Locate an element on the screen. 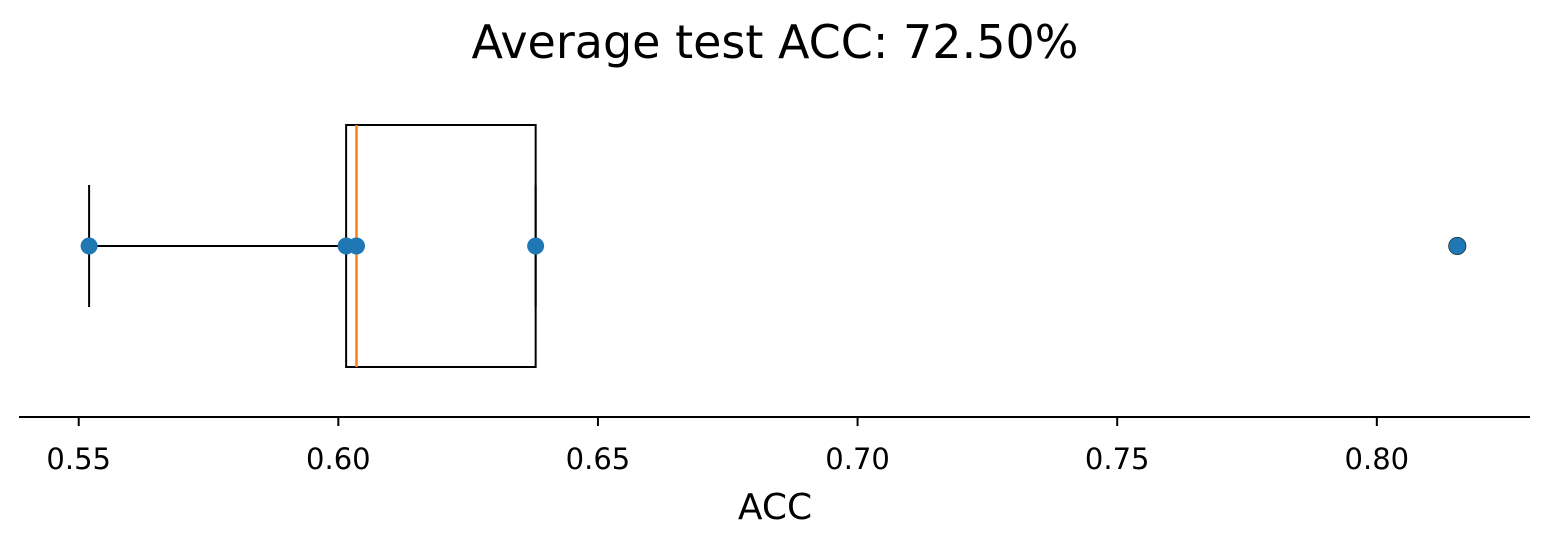 This screenshot has height=549, width=1549. x-tick-label: 0.55 is located at coordinates (78, 459).